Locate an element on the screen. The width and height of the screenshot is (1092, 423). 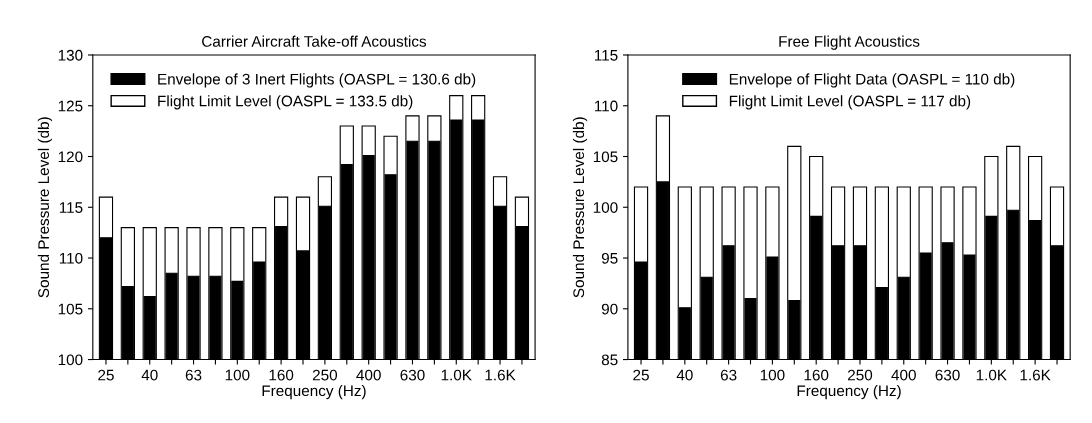
chart-title: Free Flight Acoustics is located at coordinates (849, 42).